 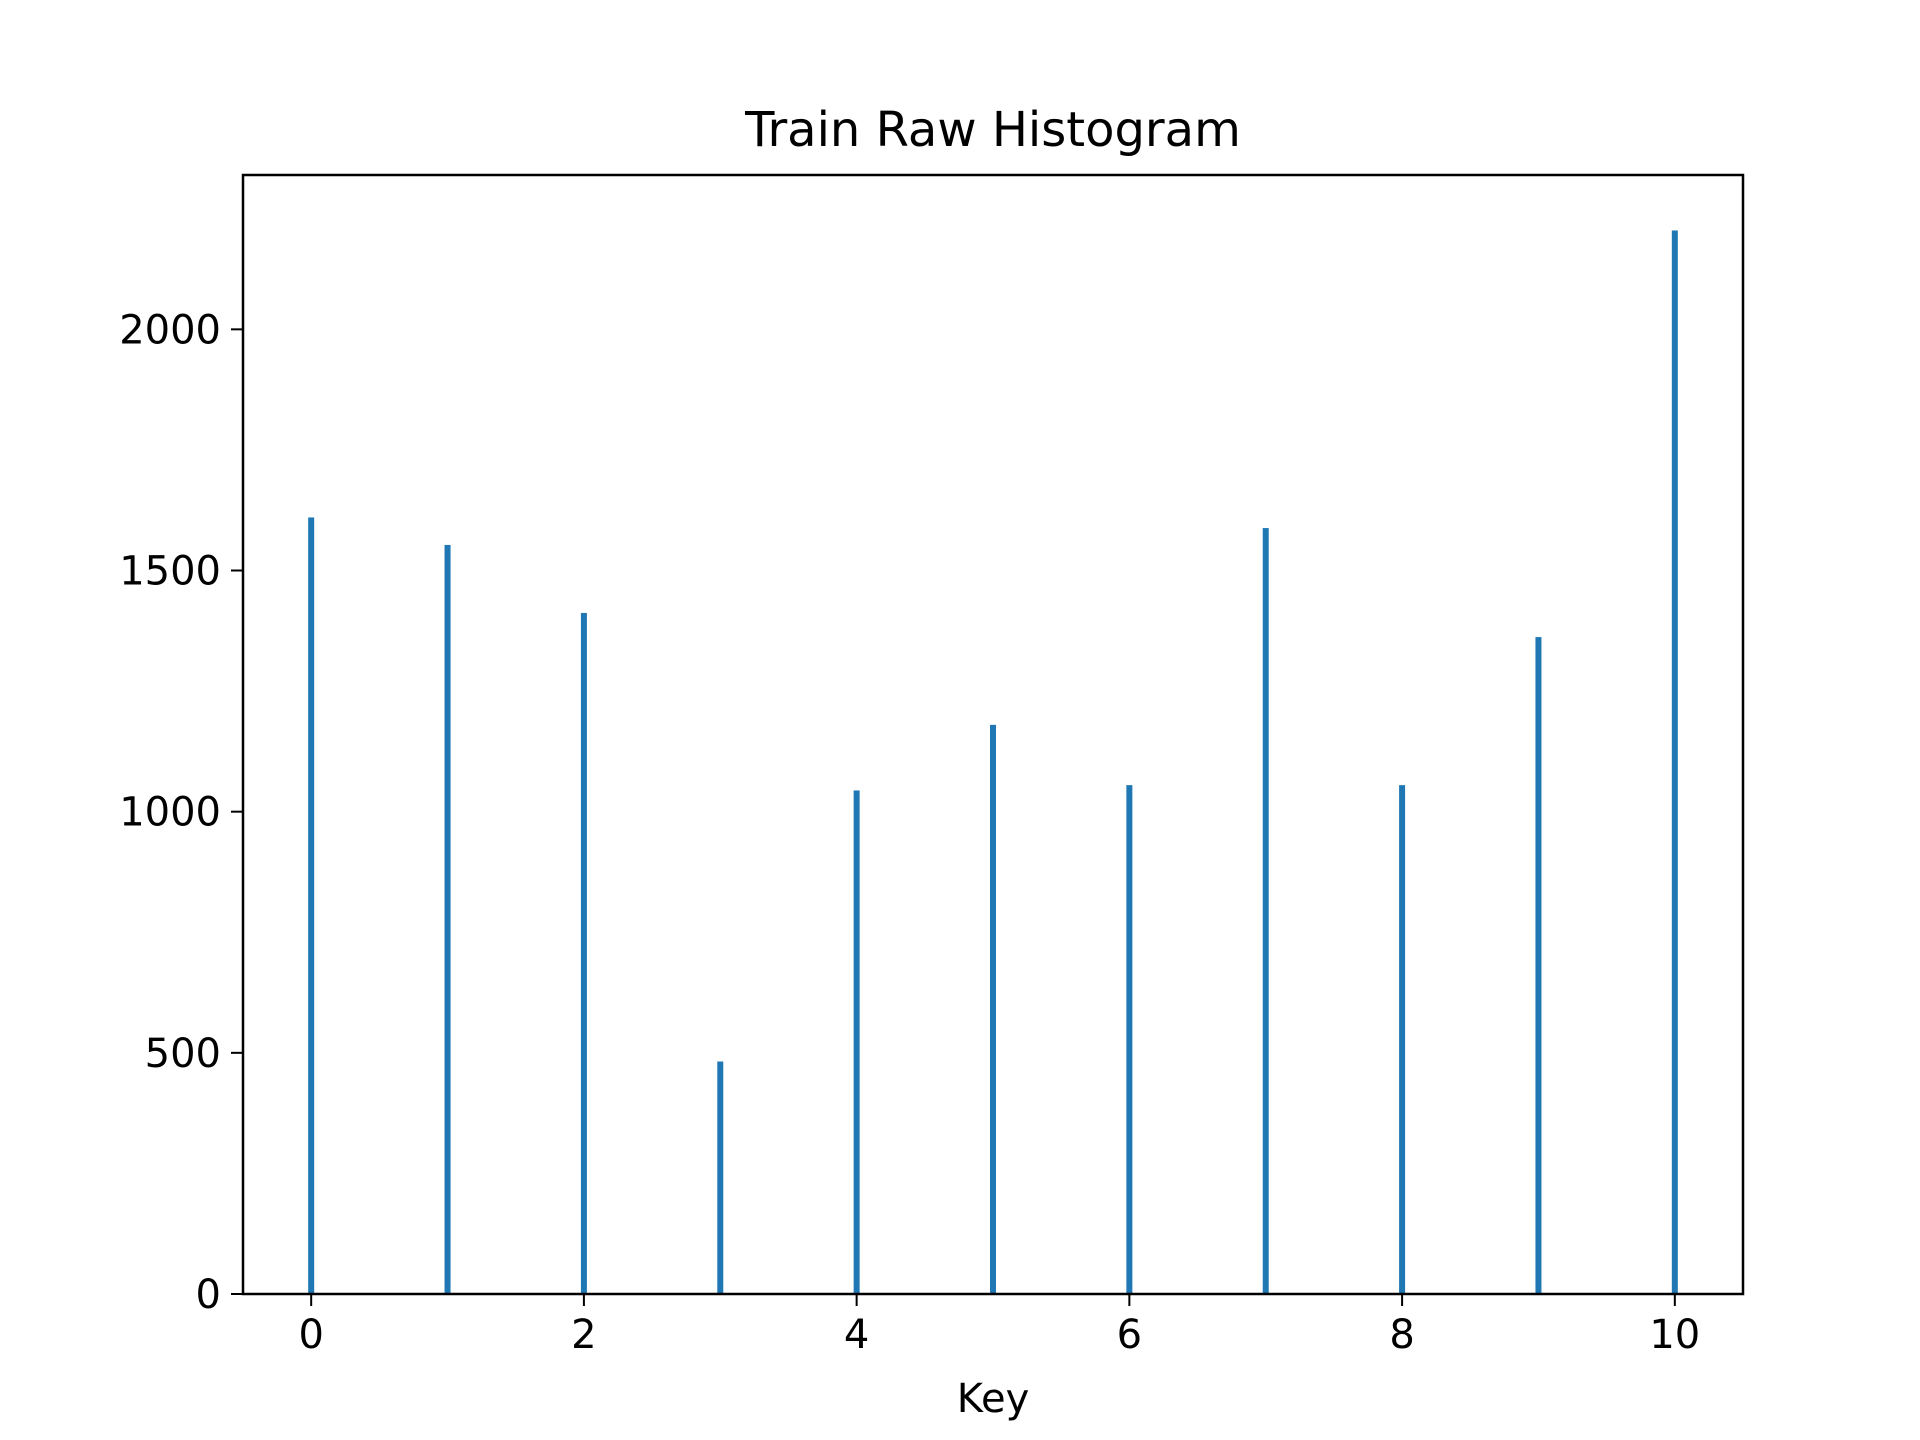 I want to click on x-axis-ticks: 0 2 4 6 8 10, so click(x=999, y=1326).